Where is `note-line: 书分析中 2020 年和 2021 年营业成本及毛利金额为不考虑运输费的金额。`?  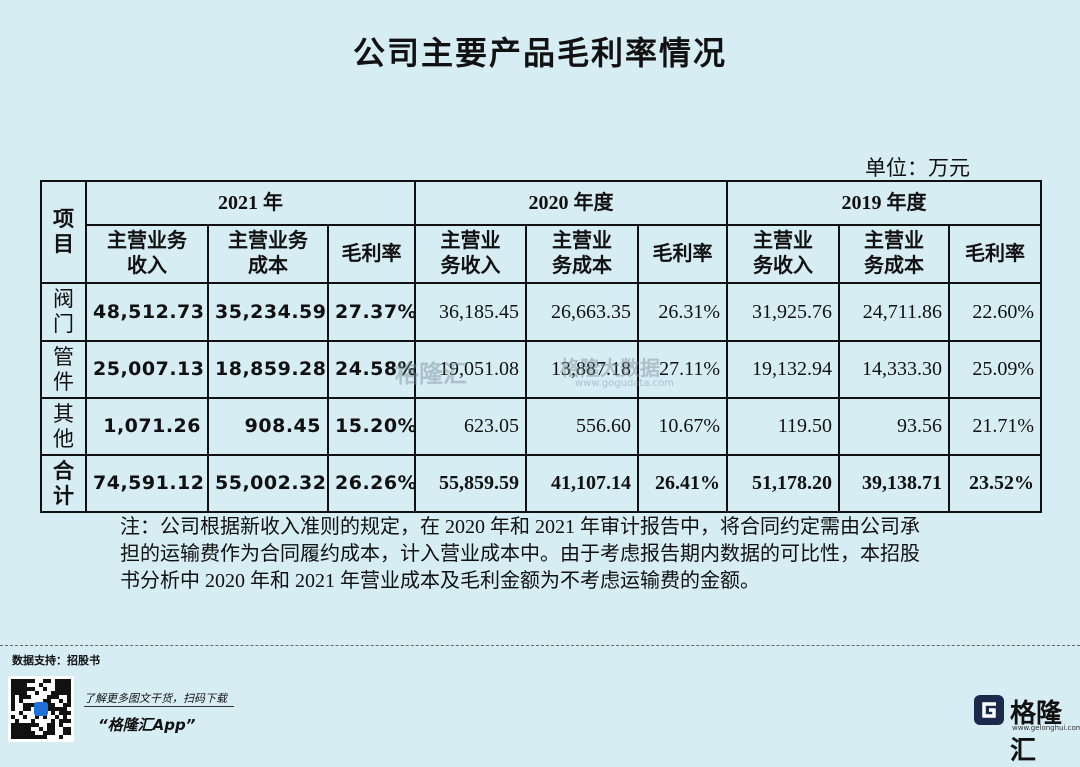
note-line: 书分析中 2020 年和 2021 年营业成本及毛利金额为不考虑运输费的金额。 is located at coordinates (440, 581).